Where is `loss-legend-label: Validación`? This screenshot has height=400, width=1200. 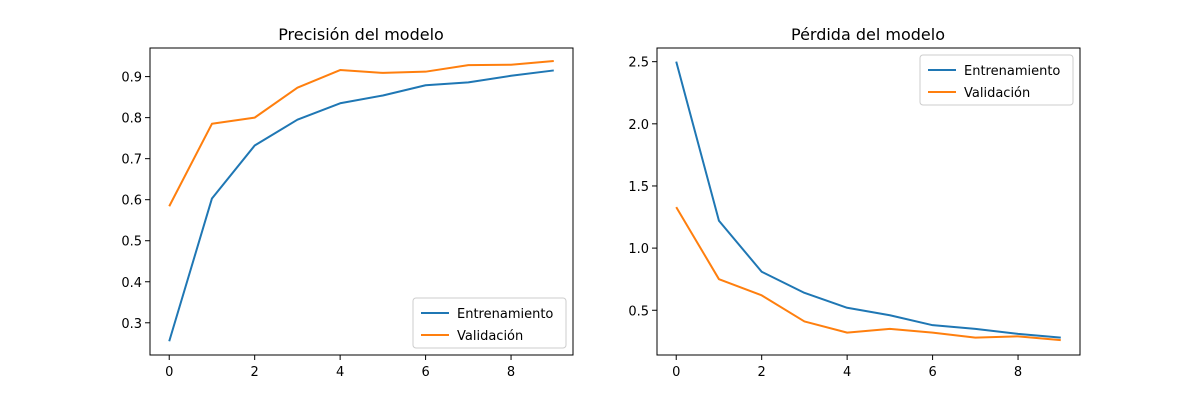 loss-legend-label: Validación is located at coordinates (997, 93).